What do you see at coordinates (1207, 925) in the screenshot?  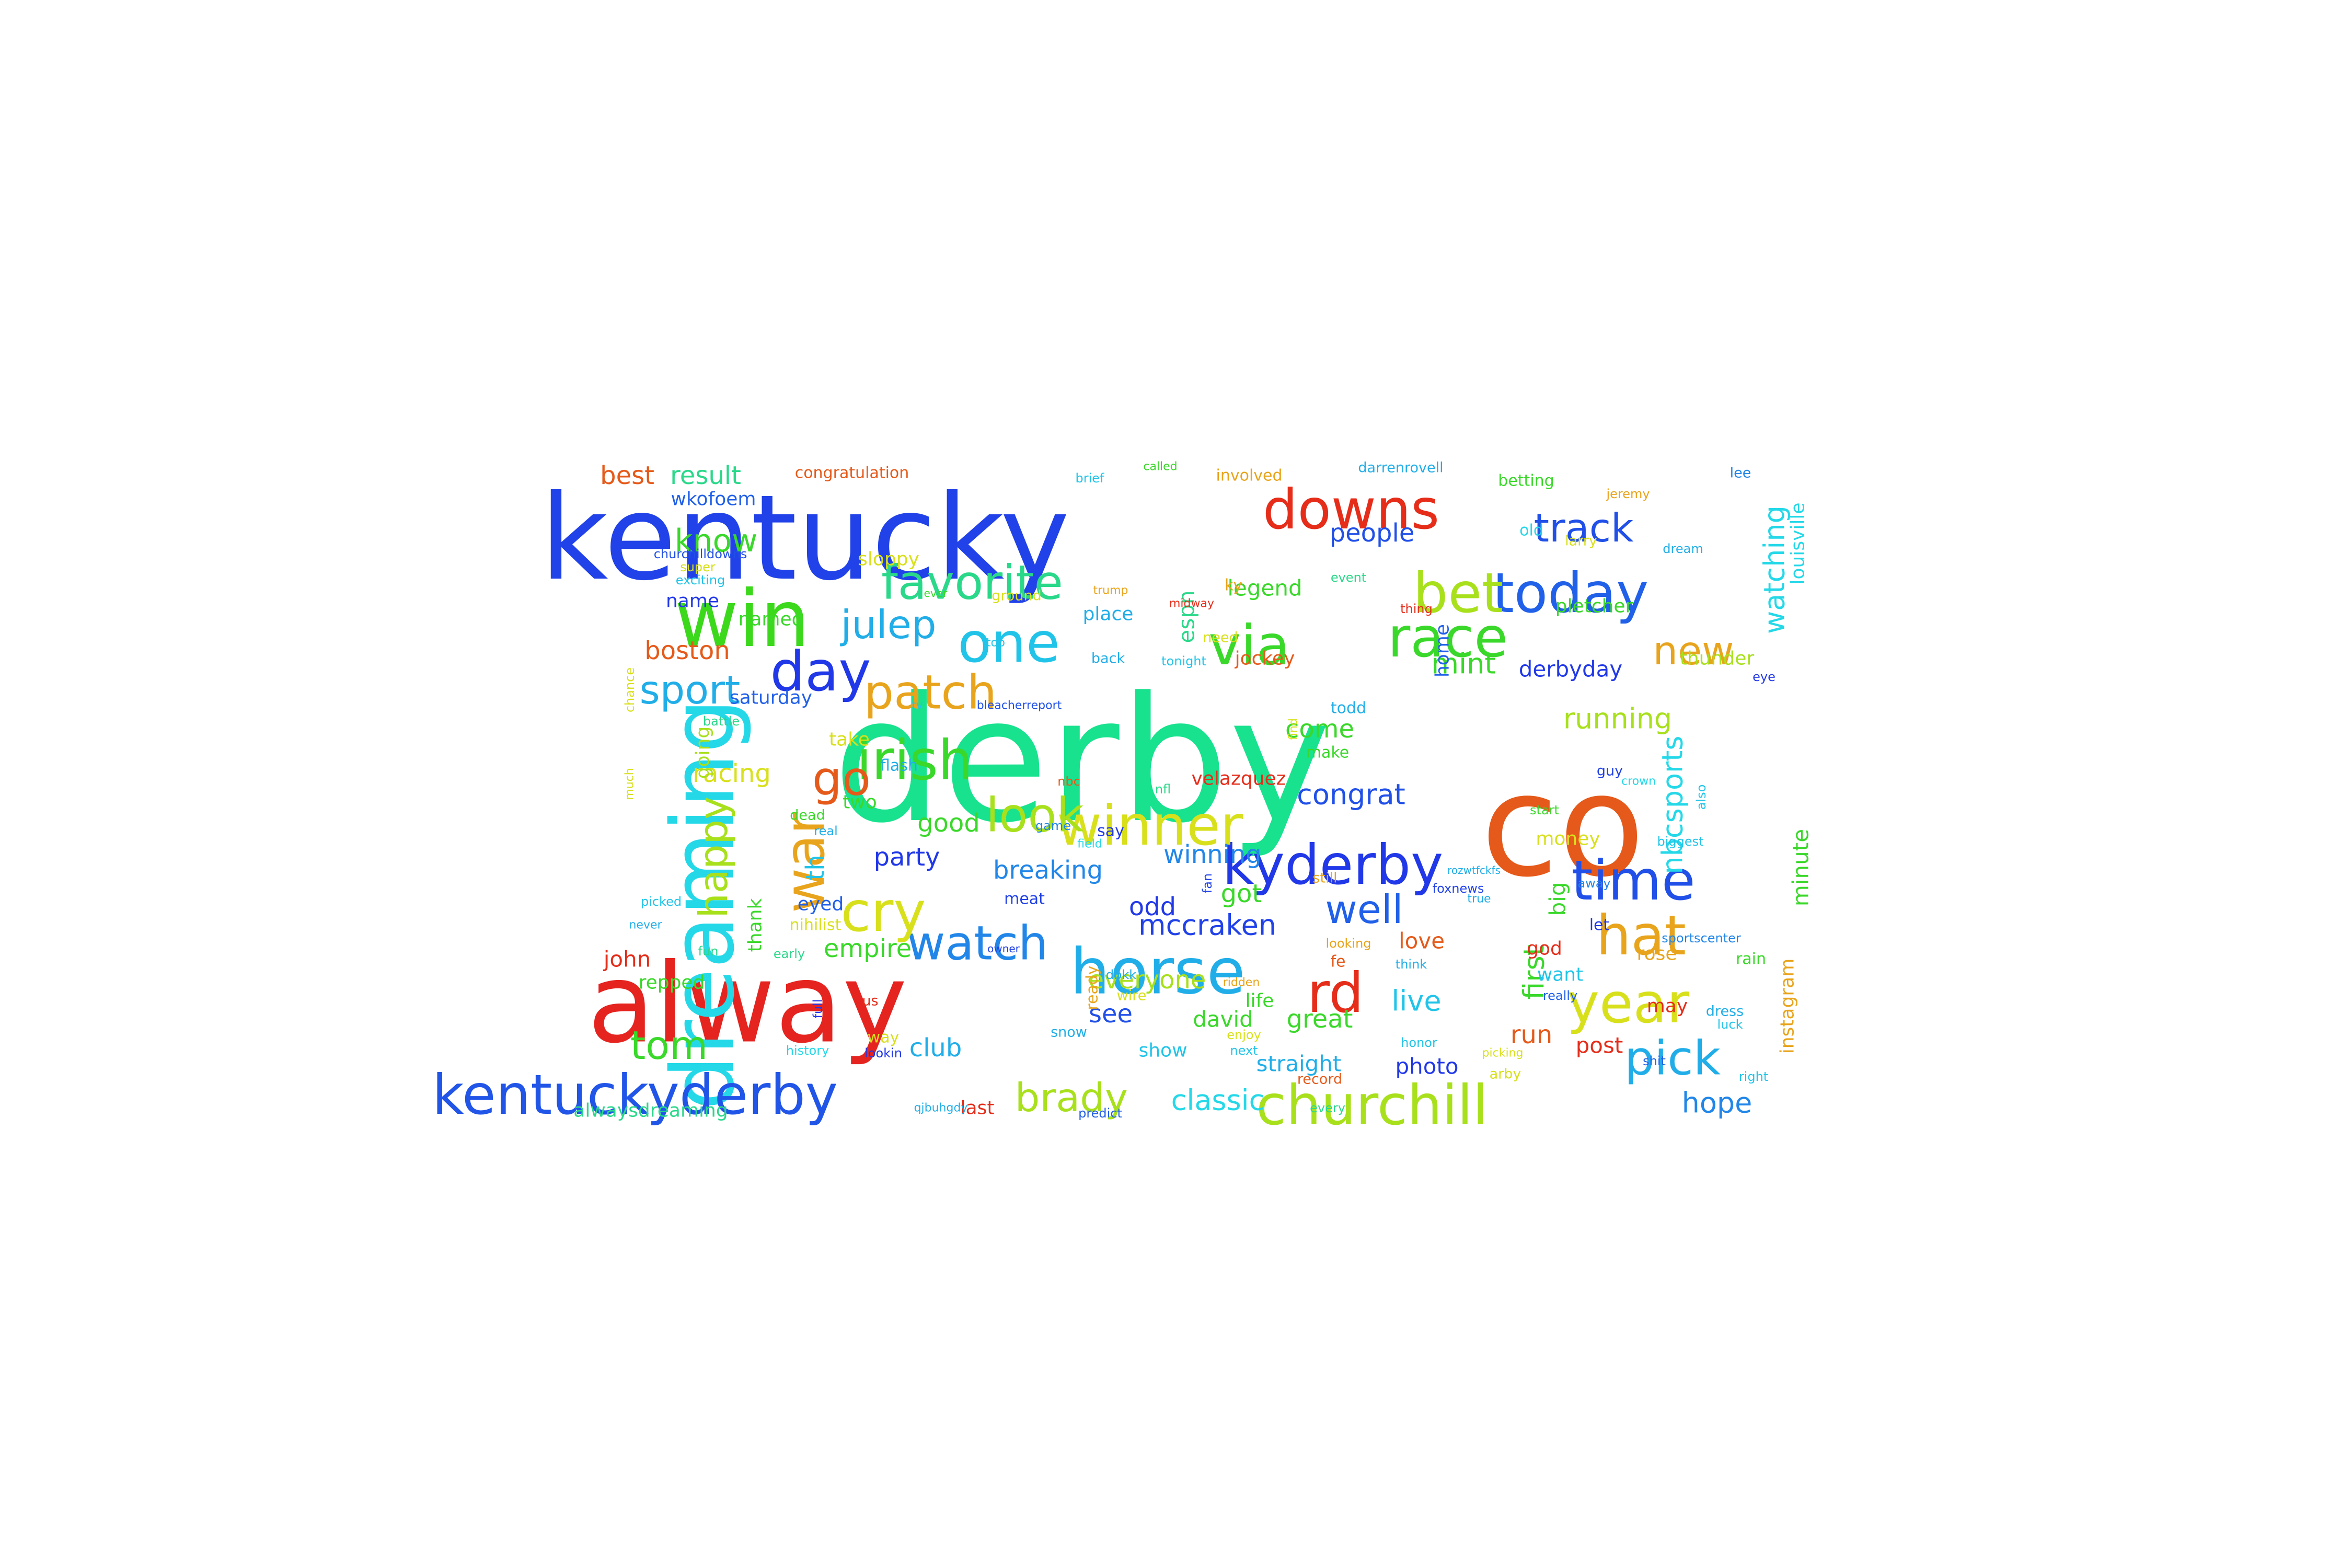 I see `word-mccraken: mccraken` at bounding box center [1207, 925].